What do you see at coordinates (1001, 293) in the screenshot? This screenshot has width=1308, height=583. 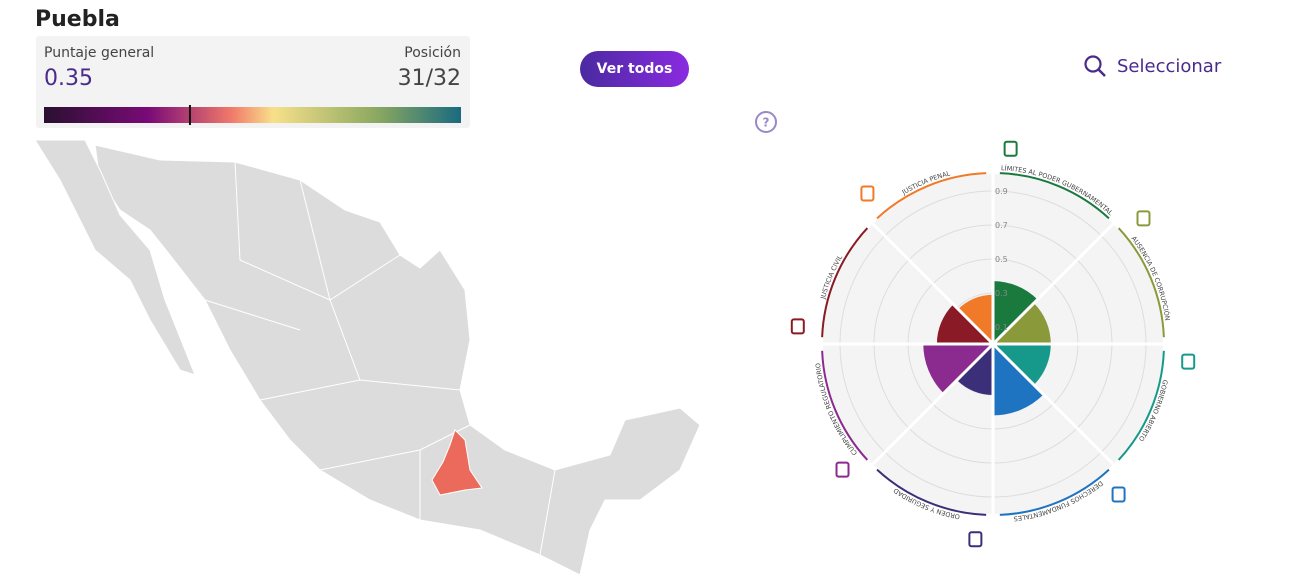 I see `r-tick-label: 0.3` at bounding box center [1001, 293].